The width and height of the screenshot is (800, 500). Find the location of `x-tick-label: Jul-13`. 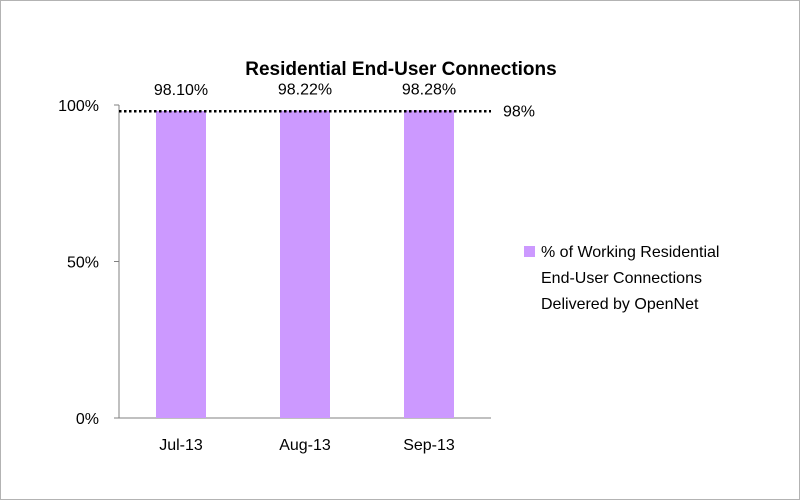

x-tick-label: Jul-13 is located at coordinates (181, 445).